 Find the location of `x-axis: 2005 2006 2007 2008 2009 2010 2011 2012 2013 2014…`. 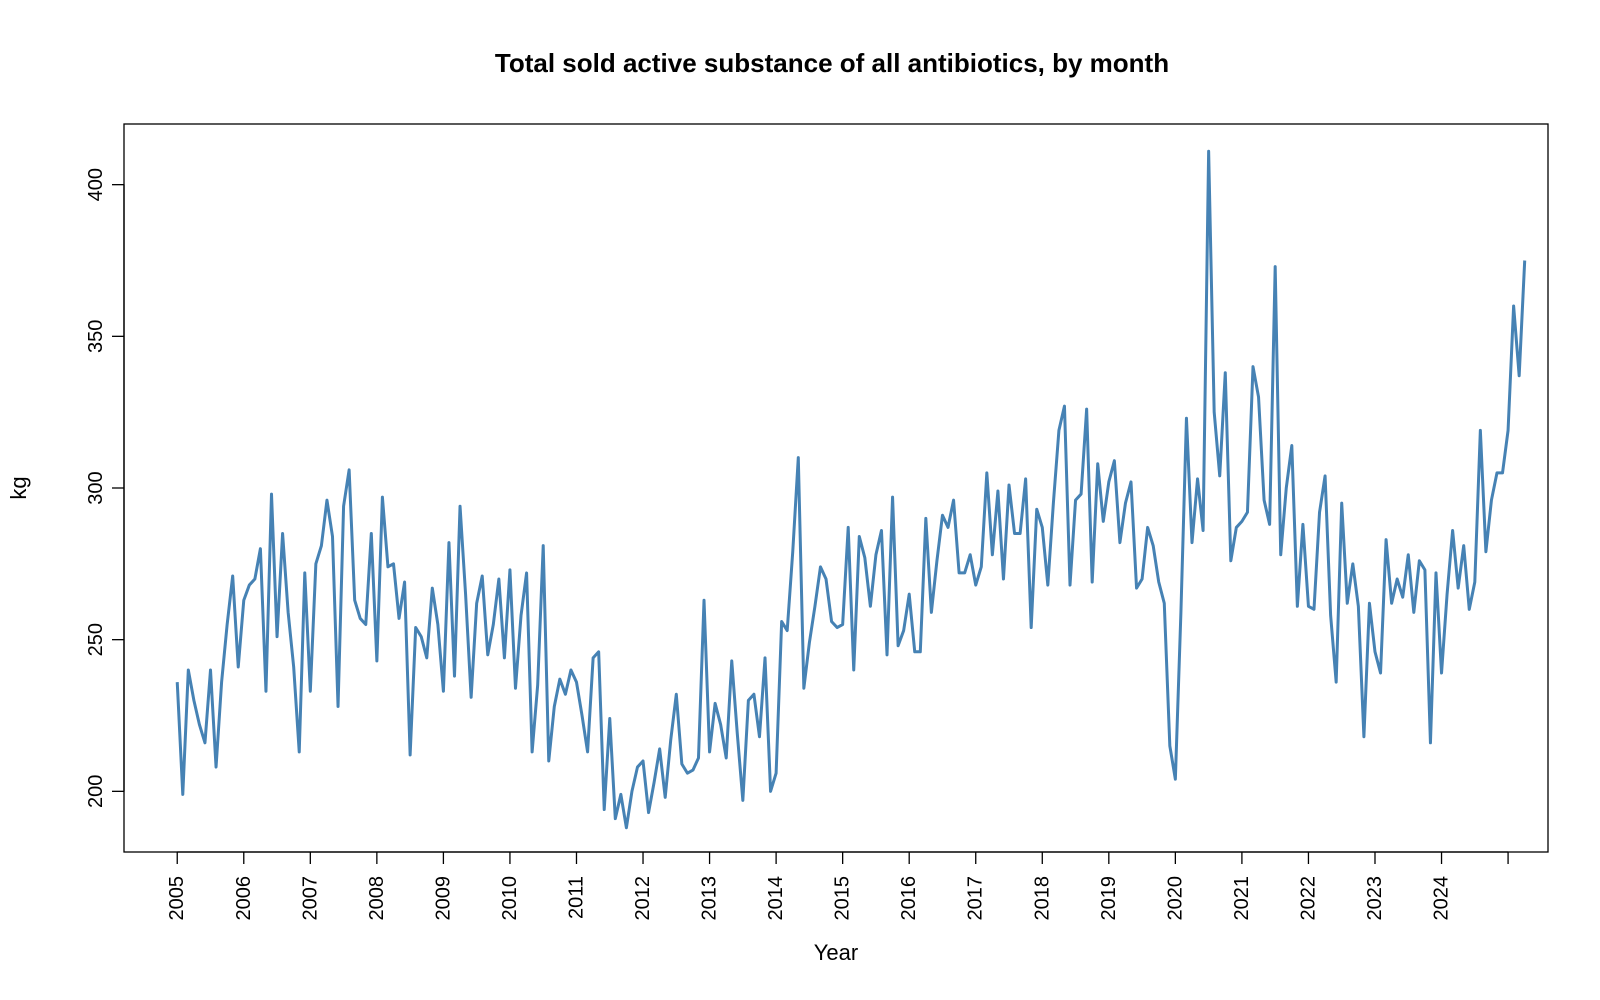

x-axis: 2005 2006 2007 2008 2009 2010 2011 2012 2013 2014… is located at coordinates (837, 886).